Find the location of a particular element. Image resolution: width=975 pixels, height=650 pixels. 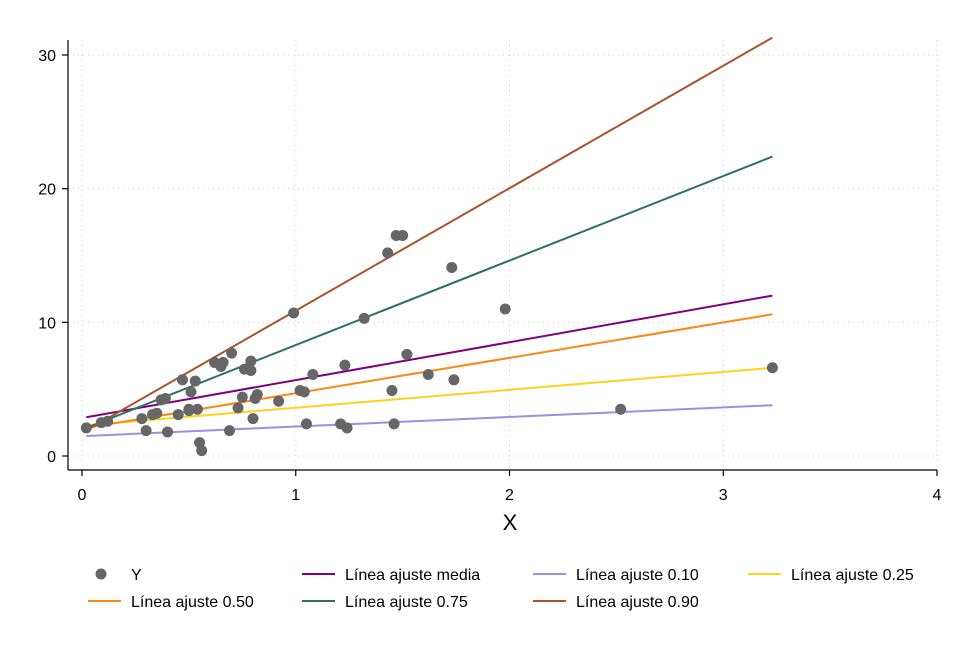

legend-swatch-marker is located at coordinates (101, 574).